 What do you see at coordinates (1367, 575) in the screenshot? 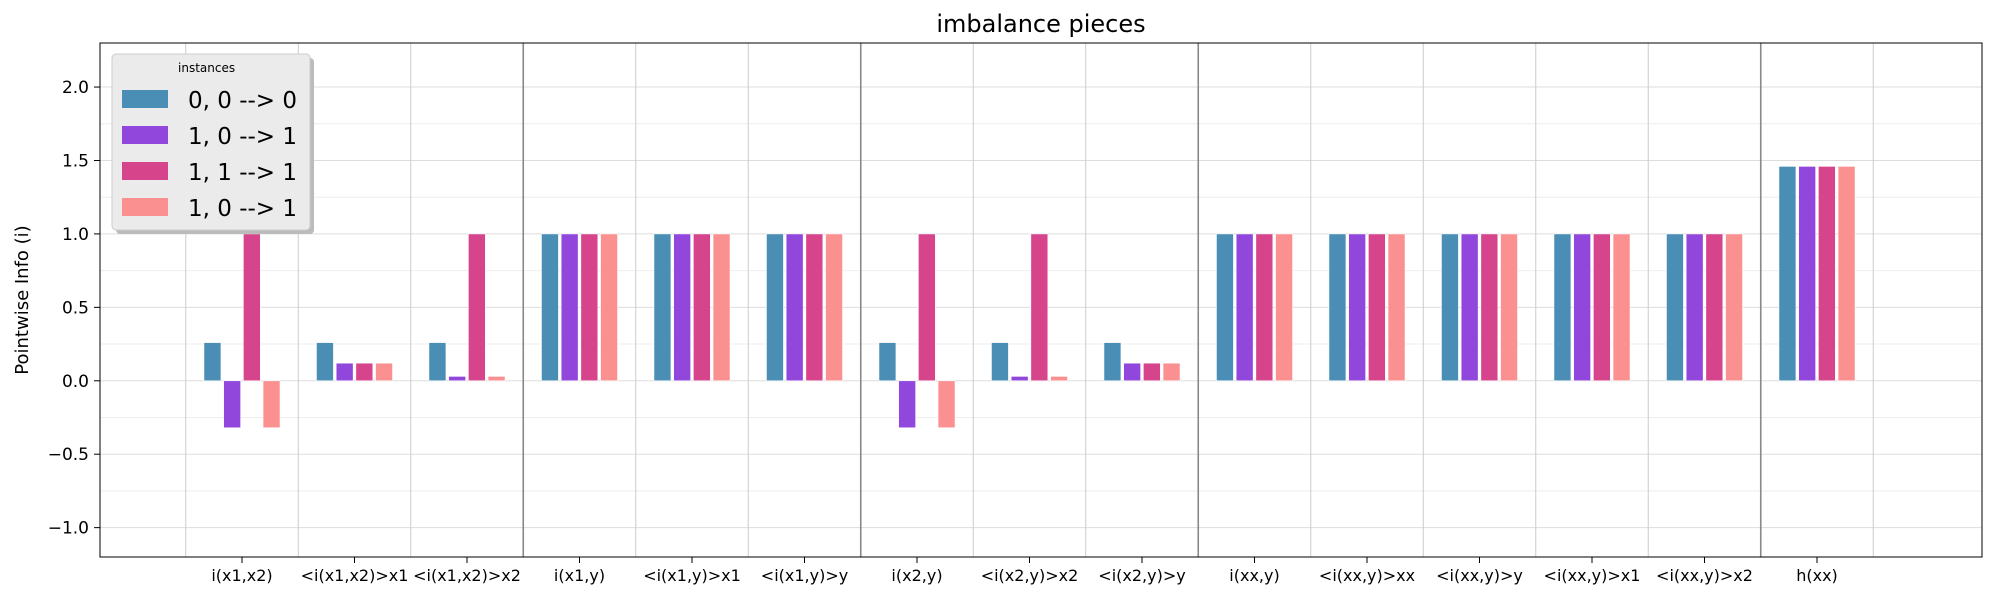
I see `x-tick-label: <i(xx,y)>xx` at bounding box center [1367, 575].